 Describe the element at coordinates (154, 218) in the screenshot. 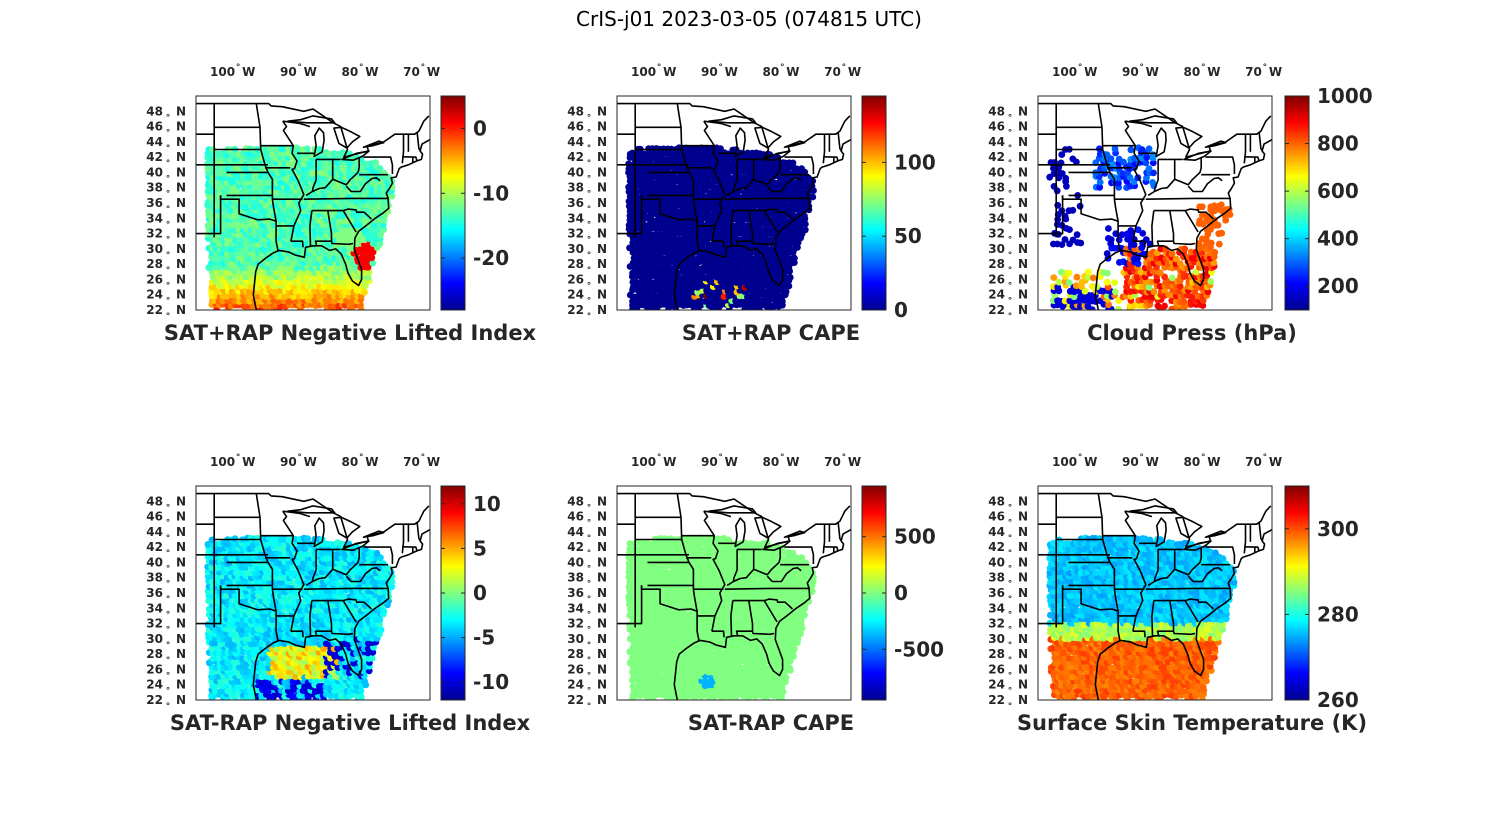

I see `lat-tick-label: 34` at that location.